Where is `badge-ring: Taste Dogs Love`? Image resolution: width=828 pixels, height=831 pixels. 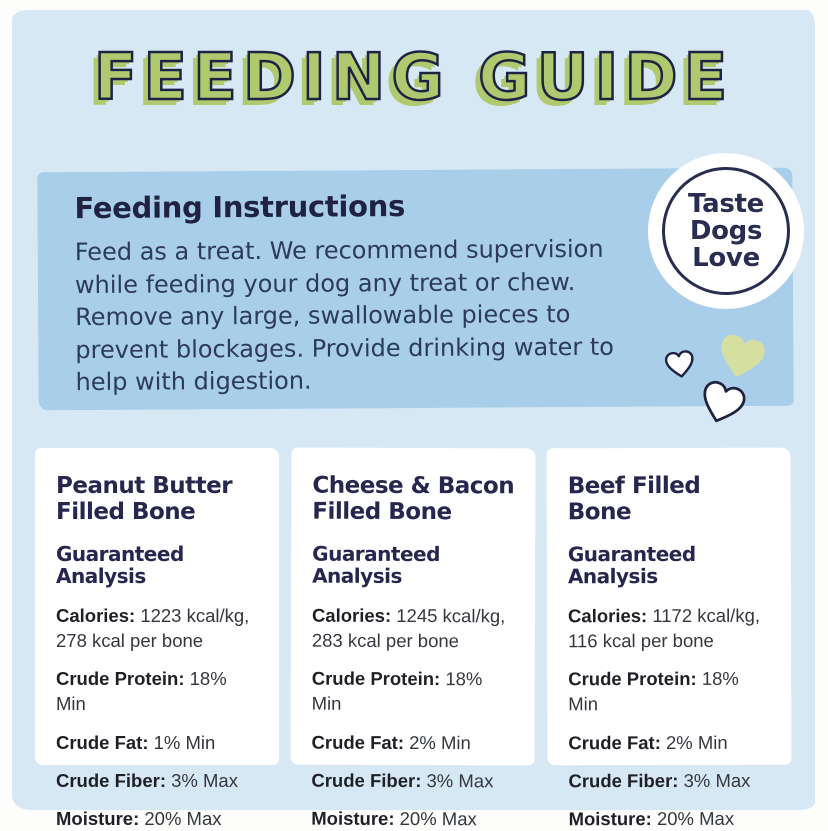 badge-ring: Taste Dogs Love is located at coordinates (726, 231).